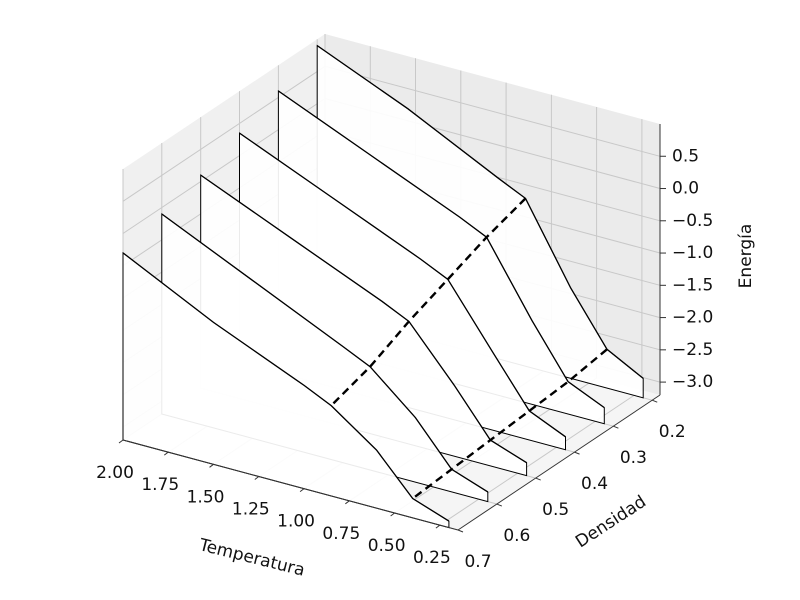  What do you see at coordinates (559, 462) in the screenshot?
I see `y-axis` at bounding box center [559, 462].